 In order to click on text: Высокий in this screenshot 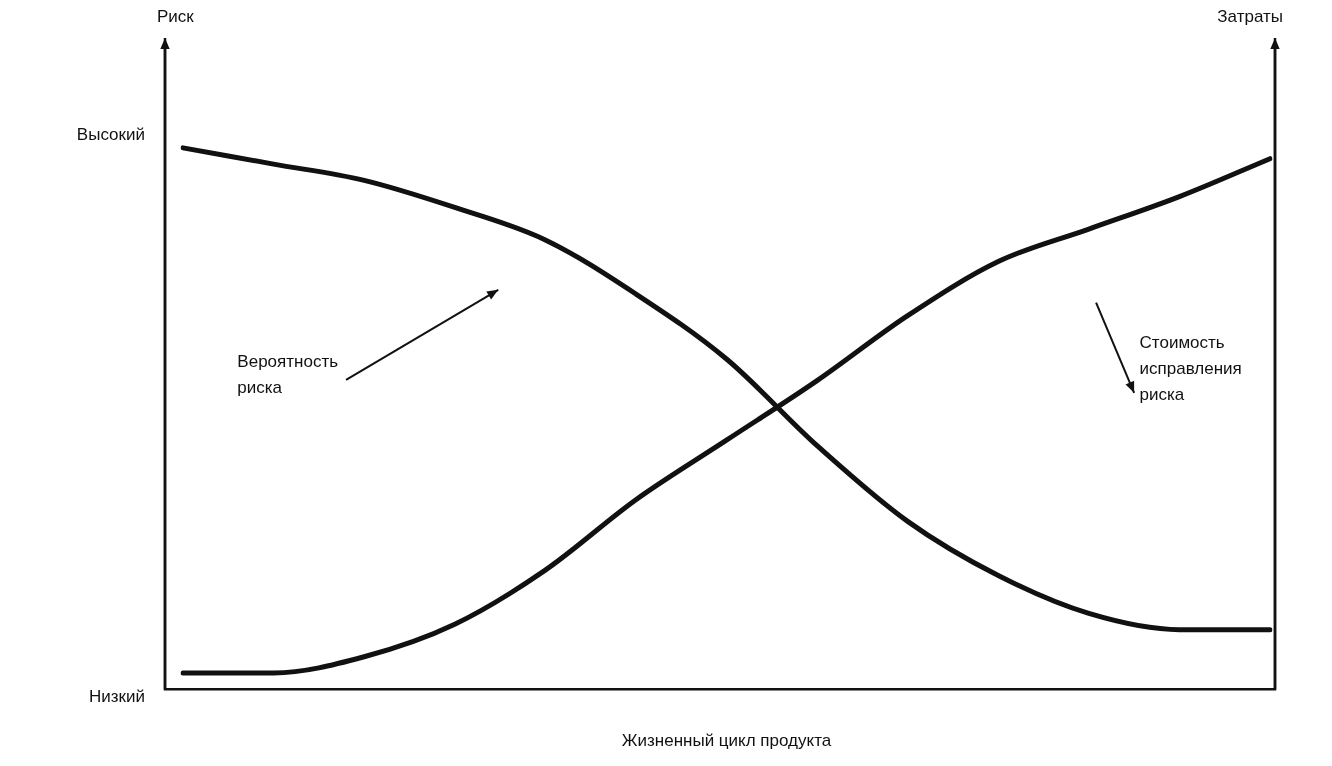, I will do `click(110, 134)`.